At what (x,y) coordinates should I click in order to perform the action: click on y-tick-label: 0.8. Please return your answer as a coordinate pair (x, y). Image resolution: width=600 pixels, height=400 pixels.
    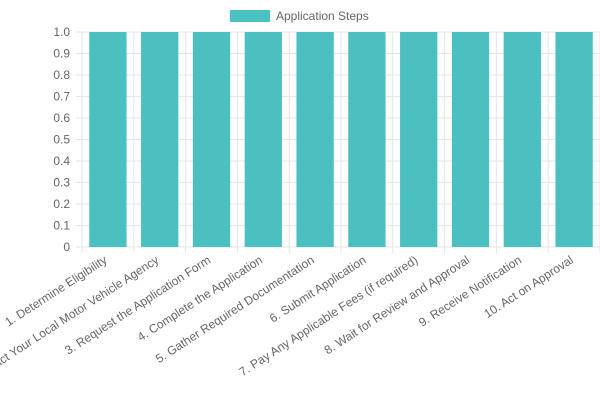
    Looking at the image, I should click on (61, 75).